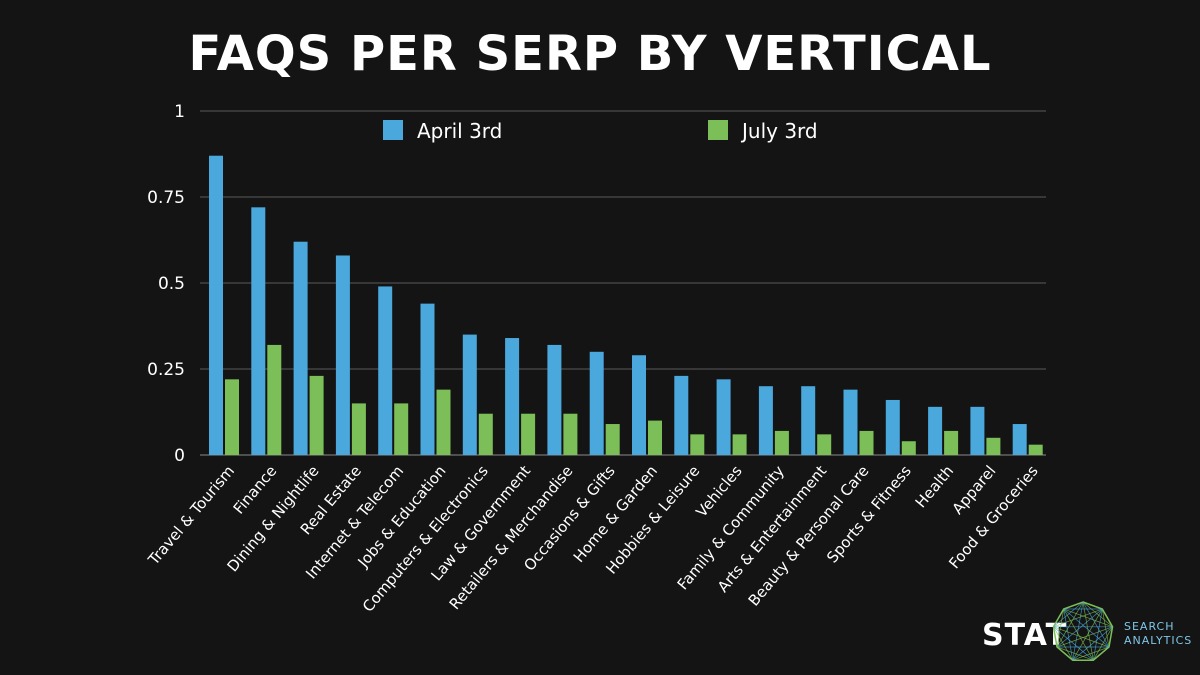  What do you see at coordinates (166, 198) in the screenshot?
I see `y-tick-label: 0.75` at bounding box center [166, 198].